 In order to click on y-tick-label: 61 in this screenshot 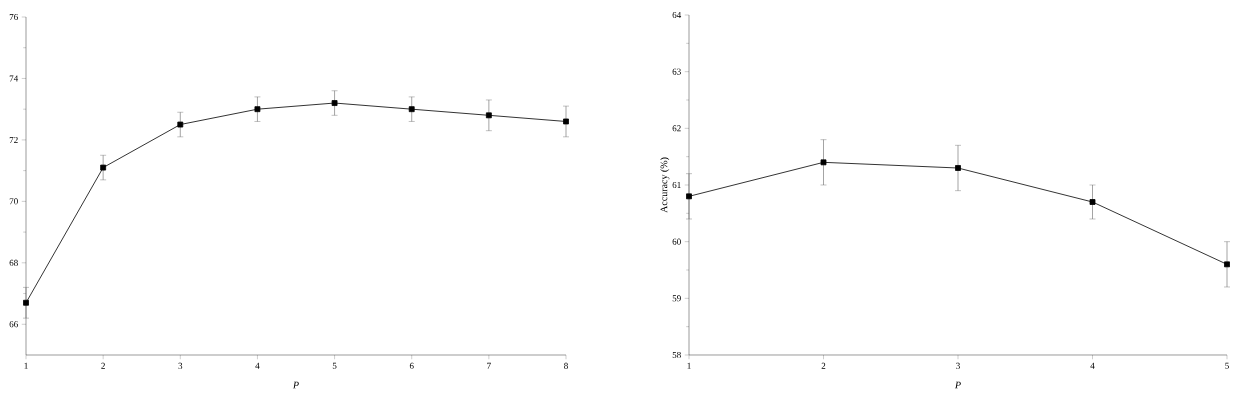, I will do `click(676, 185)`.